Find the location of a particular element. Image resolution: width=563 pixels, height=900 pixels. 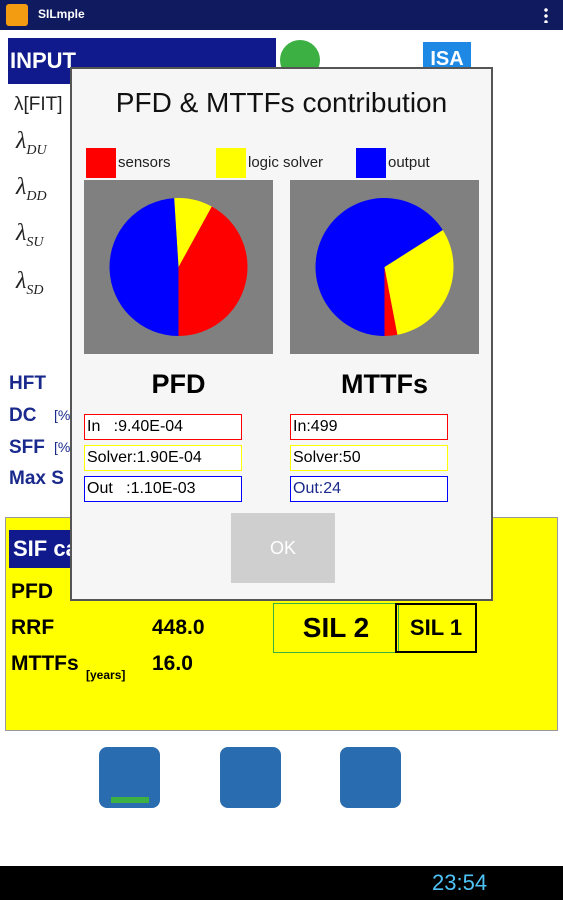

ok-button: OK is located at coordinates (283, 548).